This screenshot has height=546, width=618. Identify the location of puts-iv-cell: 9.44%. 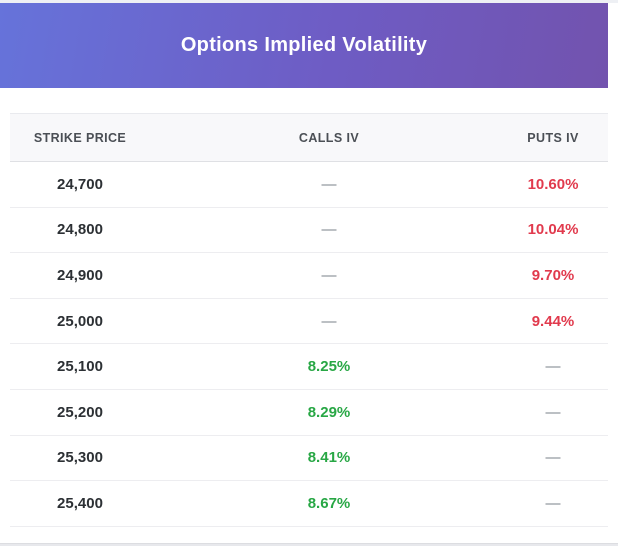
(553, 321).